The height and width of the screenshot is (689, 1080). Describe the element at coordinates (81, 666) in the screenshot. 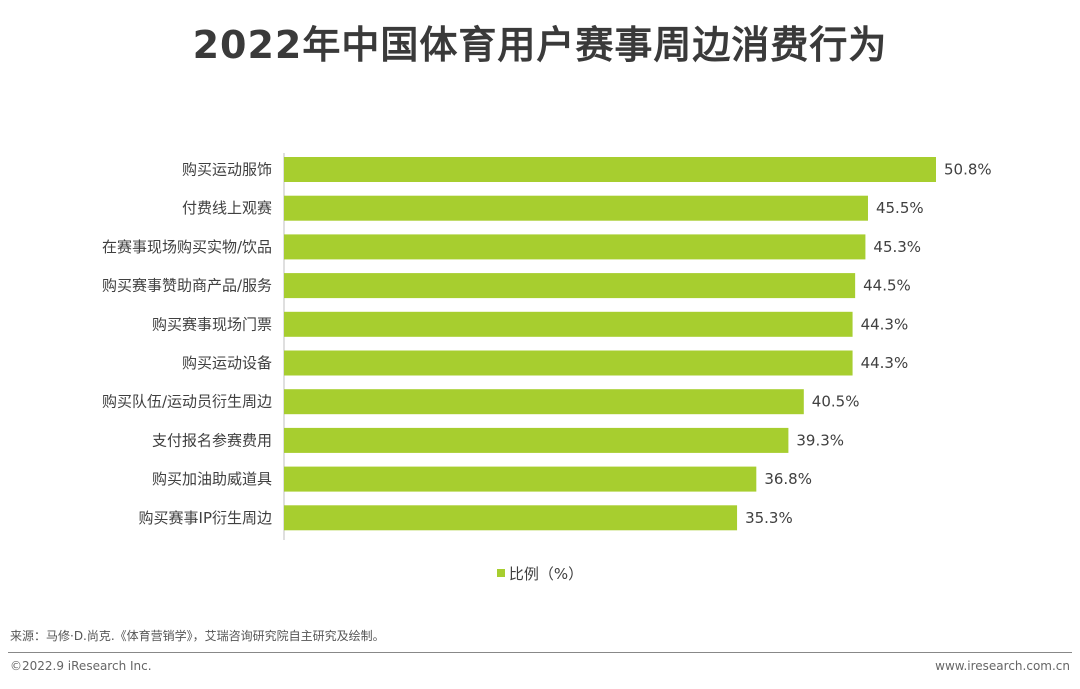

I see `copyright: ©2022.9 iResearch Inc.` at that location.